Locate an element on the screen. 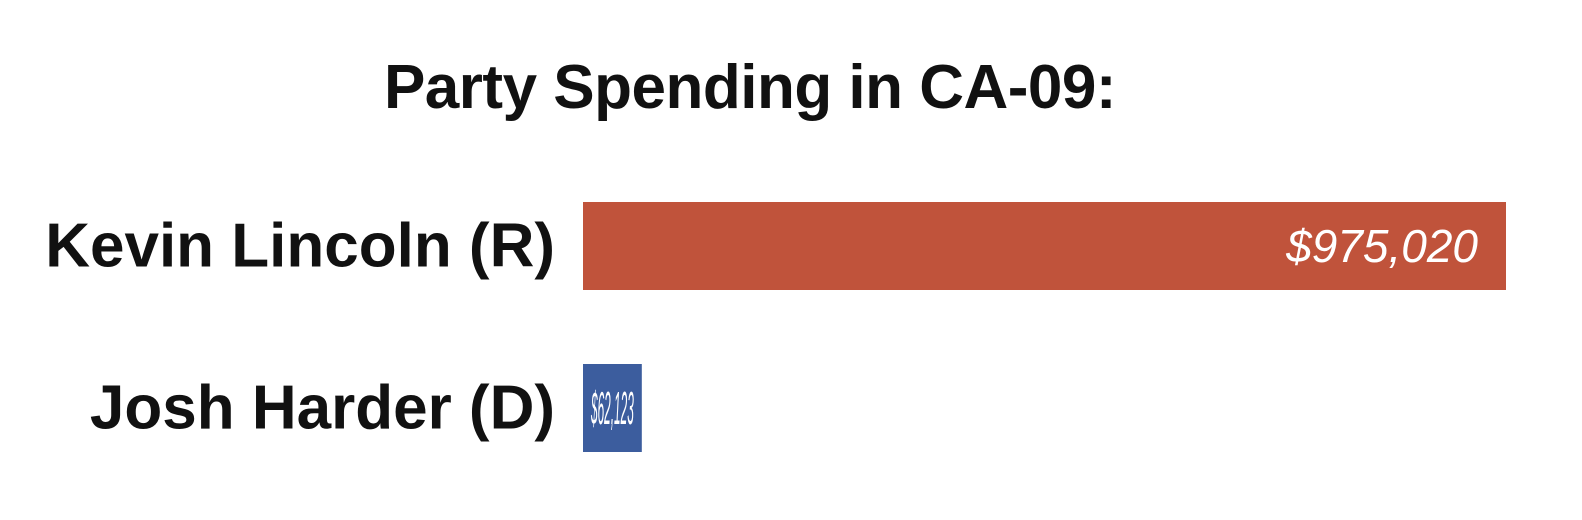 Image resolution: width=1582 pixels, height=520 pixels. category-label: Josh Harder (D) is located at coordinates (322, 408).